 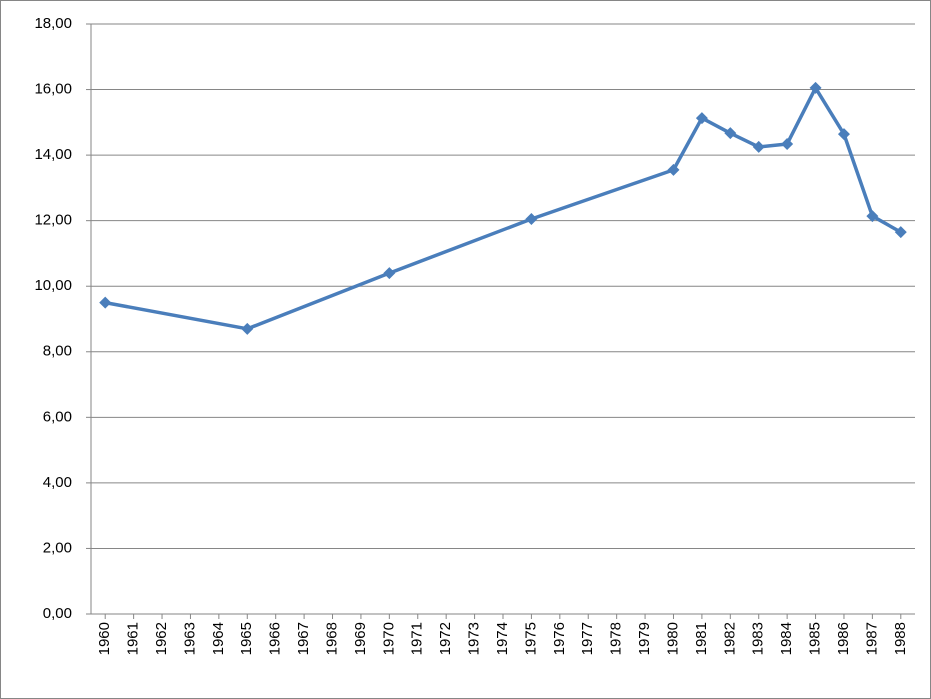 I want to click on x-tick-label: 1962, so click(x=161, y=638).